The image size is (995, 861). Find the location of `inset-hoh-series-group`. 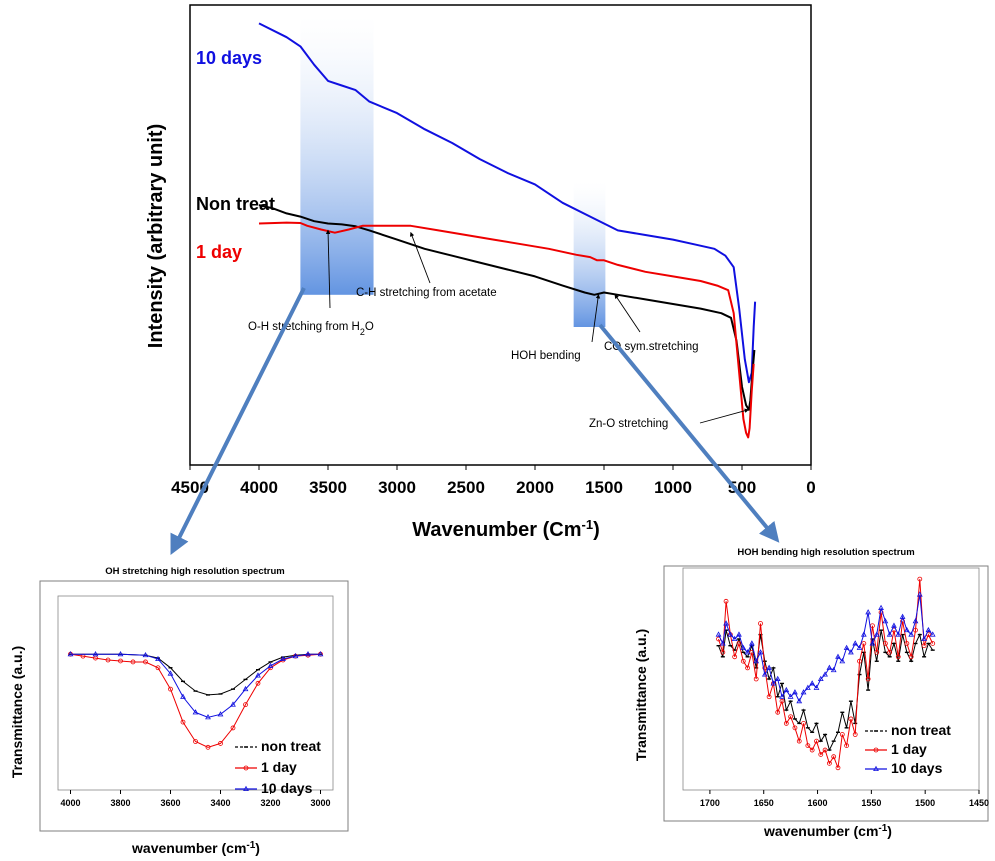

inset-hoh-series-group is located at coordinates (825, 673).